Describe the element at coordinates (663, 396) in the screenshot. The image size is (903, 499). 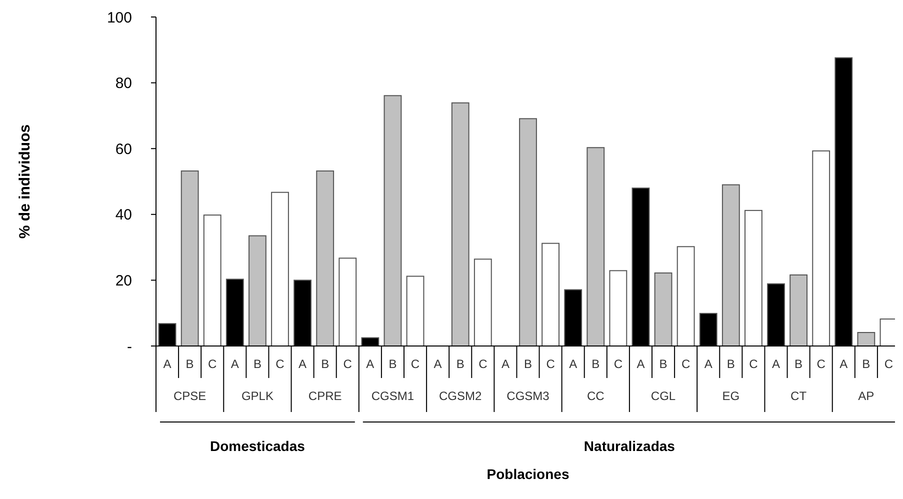
I see `x-tick-label: CGL` at that location.